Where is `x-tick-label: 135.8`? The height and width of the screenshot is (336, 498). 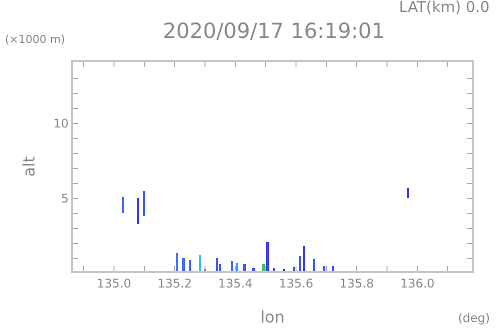 x-tick-label: 135.8 is located at coordinates (357, 283).